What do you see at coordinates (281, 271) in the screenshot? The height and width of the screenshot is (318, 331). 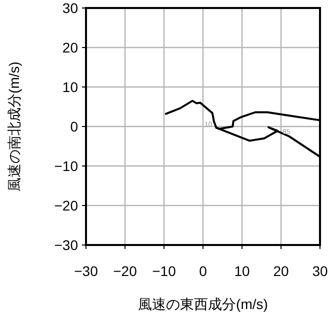 I see `x-tick-label: 20` at bounding box center [281, 271].